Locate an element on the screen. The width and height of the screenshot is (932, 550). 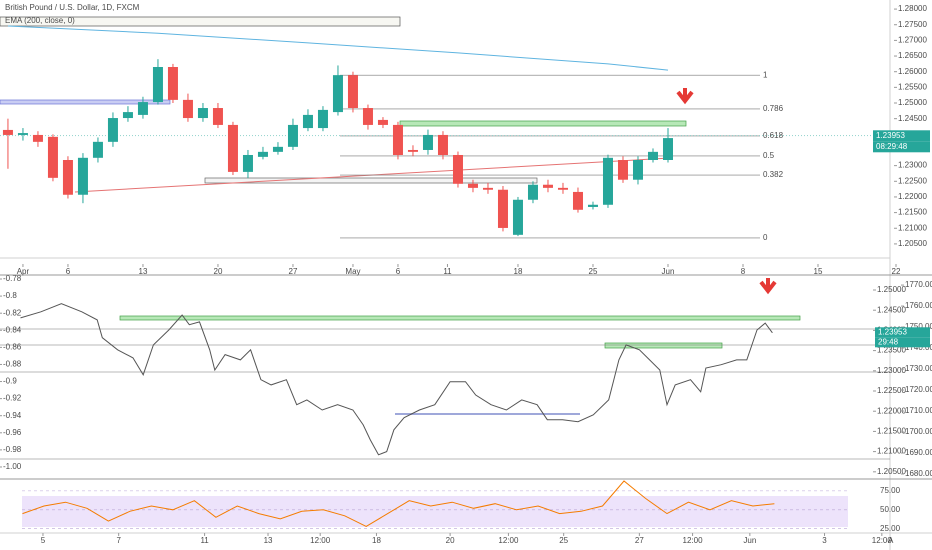
fib-label: 1 is located at coordinates (765, 74).